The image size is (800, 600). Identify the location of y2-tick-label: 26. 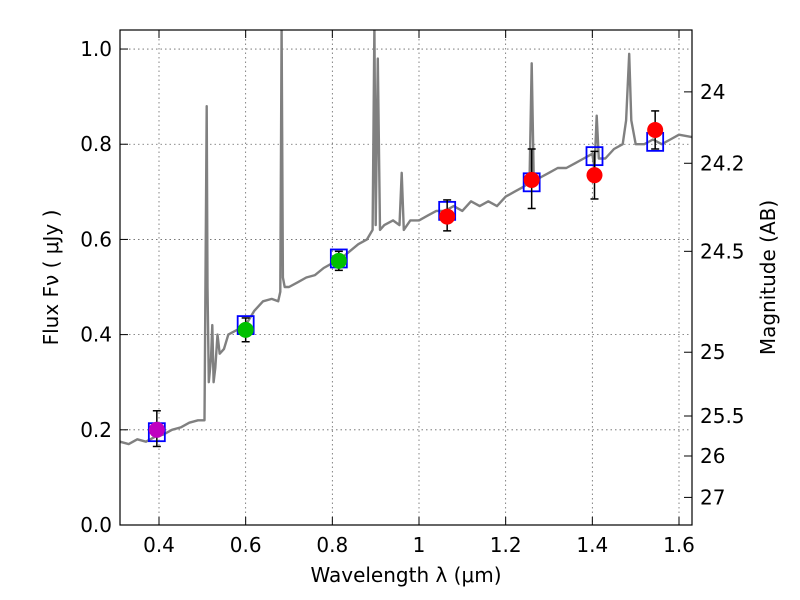
(712, 456).